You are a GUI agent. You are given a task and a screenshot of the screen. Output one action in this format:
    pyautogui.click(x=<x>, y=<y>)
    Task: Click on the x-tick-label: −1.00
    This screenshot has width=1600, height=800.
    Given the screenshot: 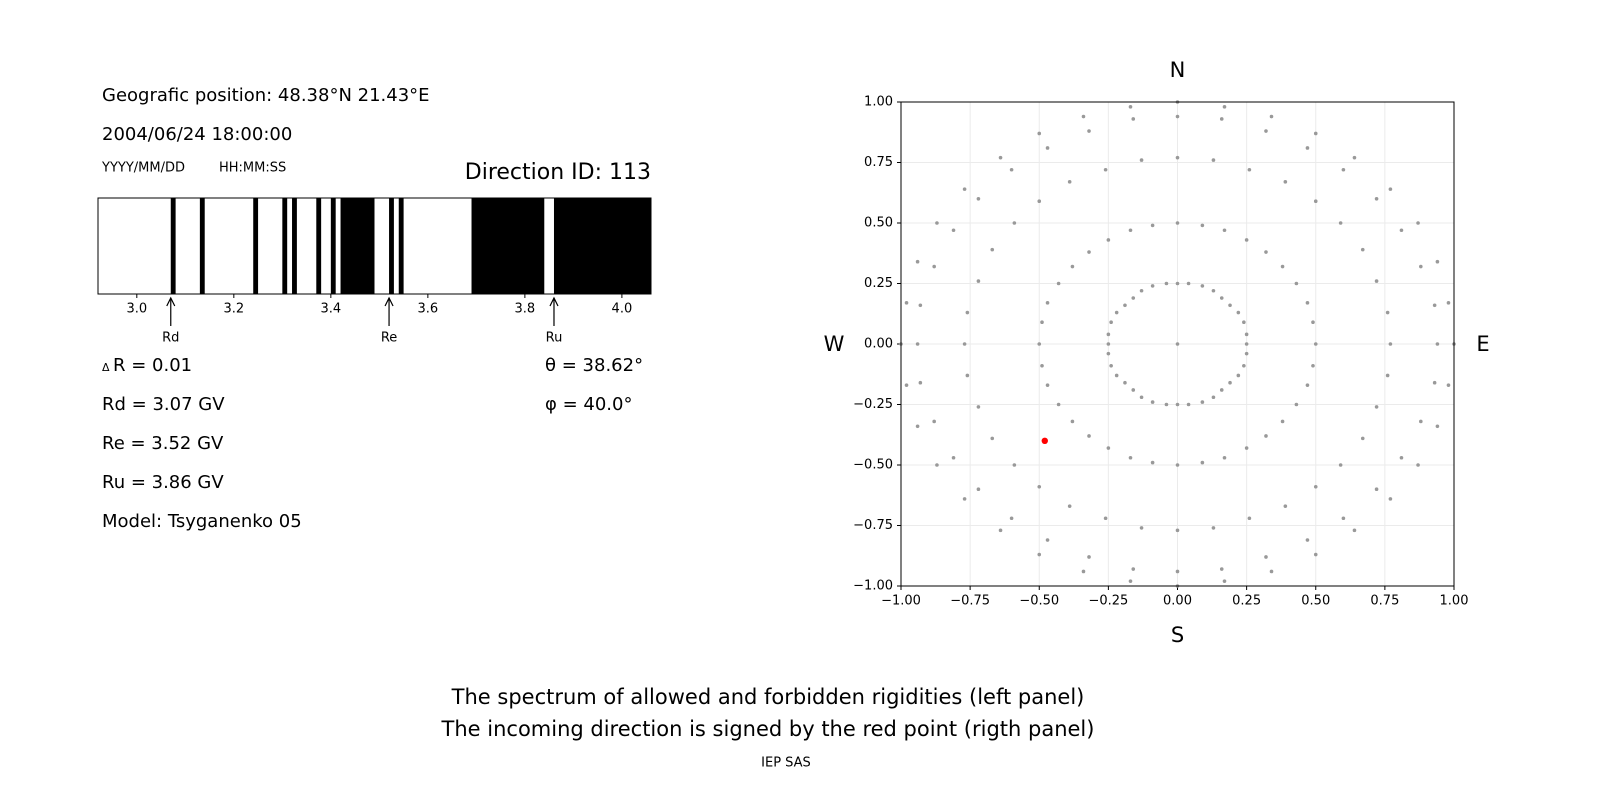 What is the action you would take?
    pyautogui.click(x=901, y=601)
    